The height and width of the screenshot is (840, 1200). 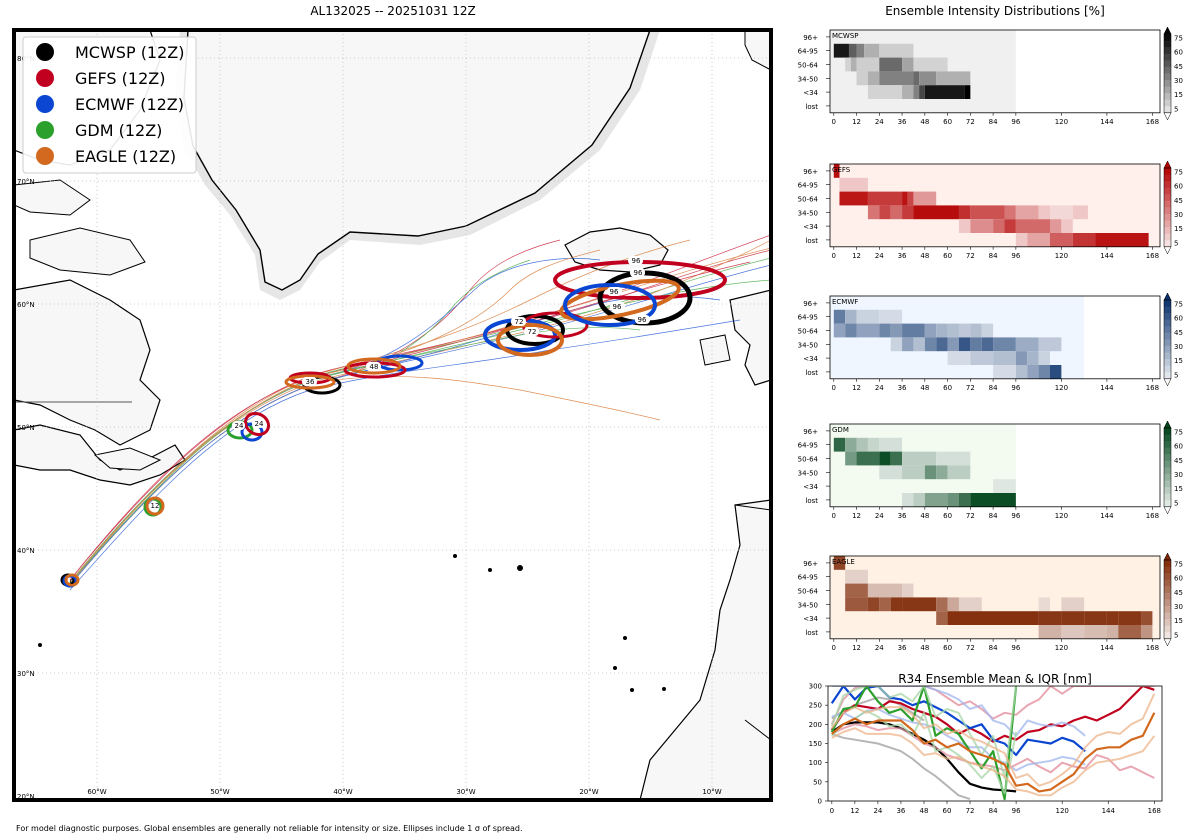 I want to click on r34-title: R34 Ensemble Mean & IQR [nm], so click(x=995, y=679).